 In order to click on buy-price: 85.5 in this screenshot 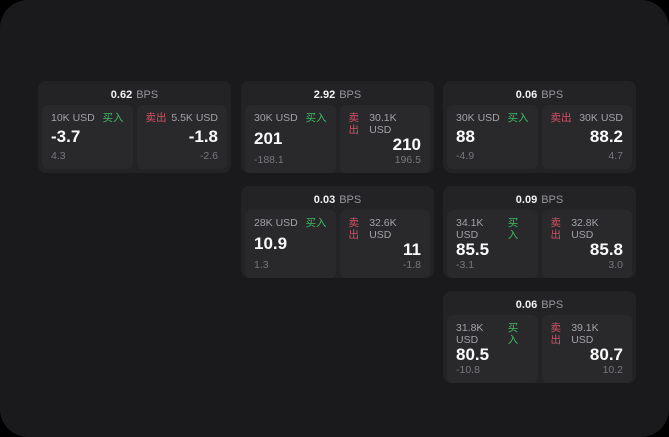, I will do `click(473, 249)`.